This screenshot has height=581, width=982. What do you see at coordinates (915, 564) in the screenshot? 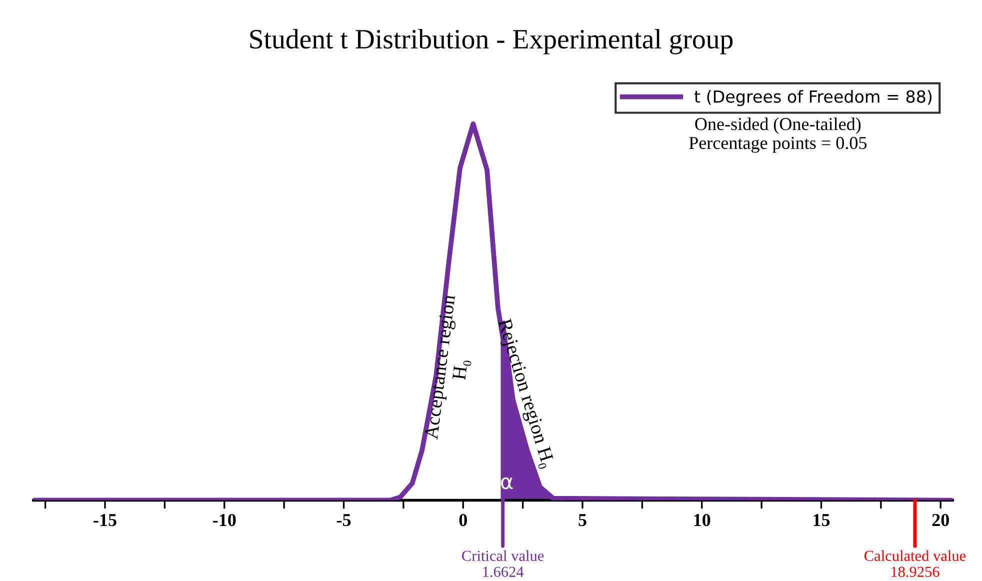
I see `annotation: Calculated value 18.9256` at bounding box center [915, 564].